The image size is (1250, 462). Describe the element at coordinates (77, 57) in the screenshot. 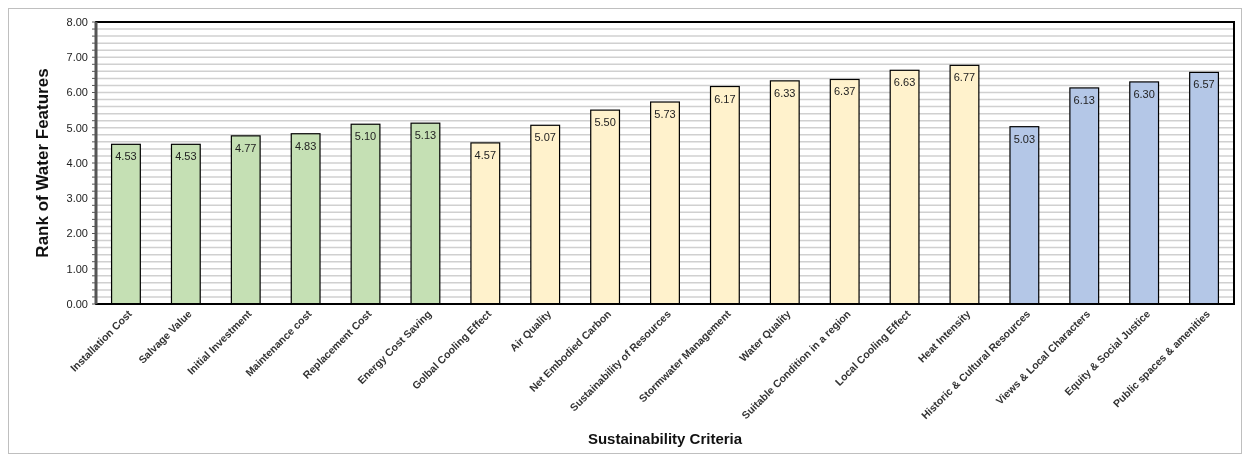

I see `y-tick-label: 7.00` at that location.